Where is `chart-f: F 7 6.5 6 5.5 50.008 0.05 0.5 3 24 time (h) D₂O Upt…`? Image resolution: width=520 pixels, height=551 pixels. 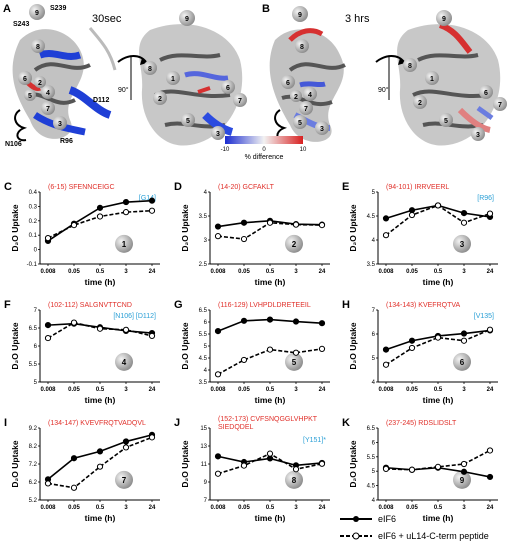
chart-f: F 7 6.5 6 5.5 50.008 0.05 0.5 3 24 time (h) D₂O Upt… is located at coordinates (82, 352).